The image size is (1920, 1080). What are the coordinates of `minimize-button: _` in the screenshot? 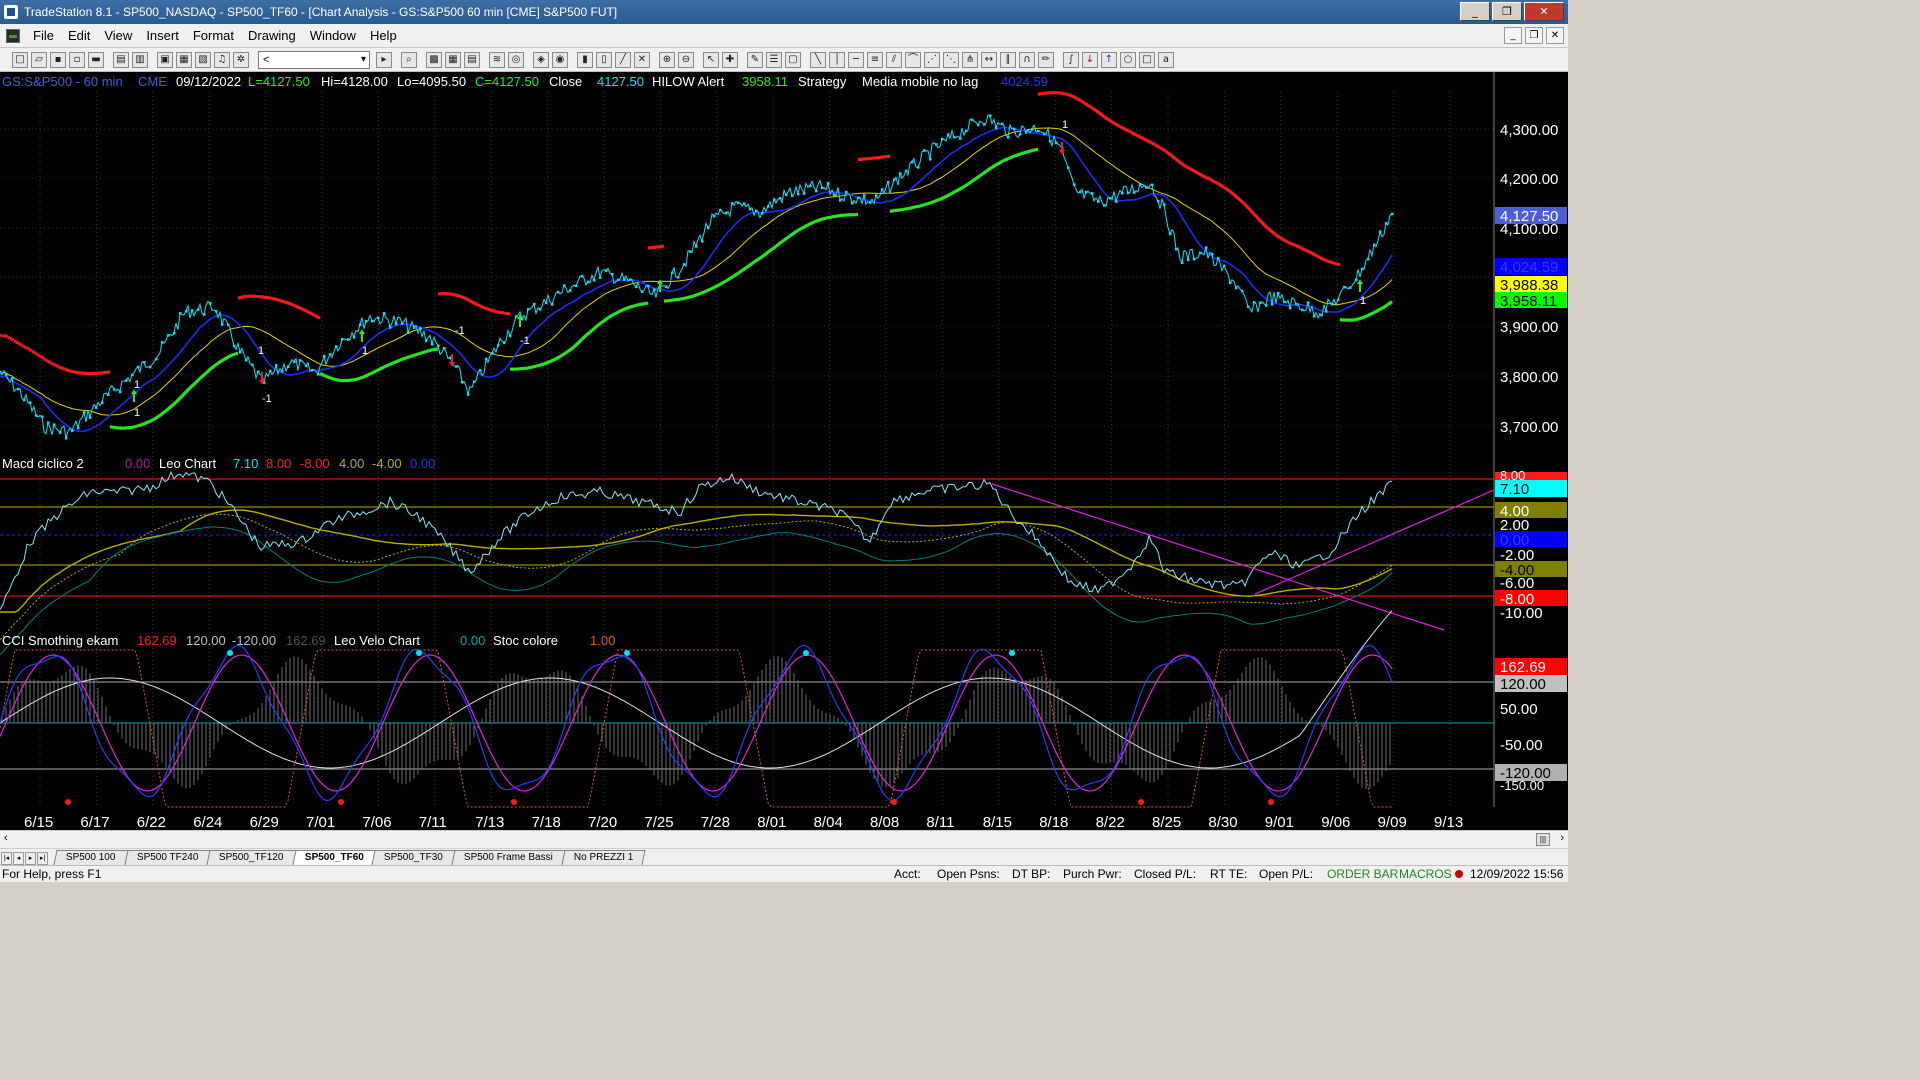 It's located at (1475, 11).